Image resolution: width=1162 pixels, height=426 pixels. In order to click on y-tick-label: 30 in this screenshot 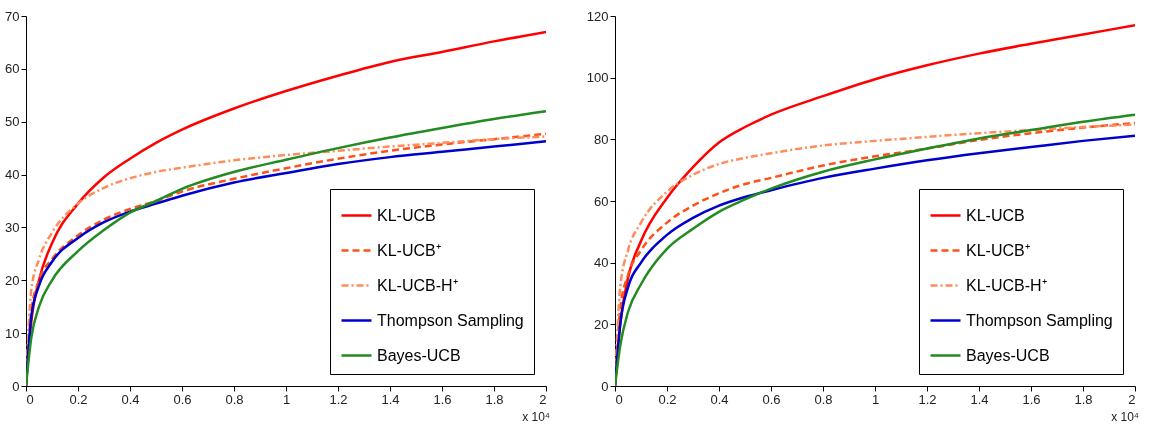, I will do `click(12, 227)`.